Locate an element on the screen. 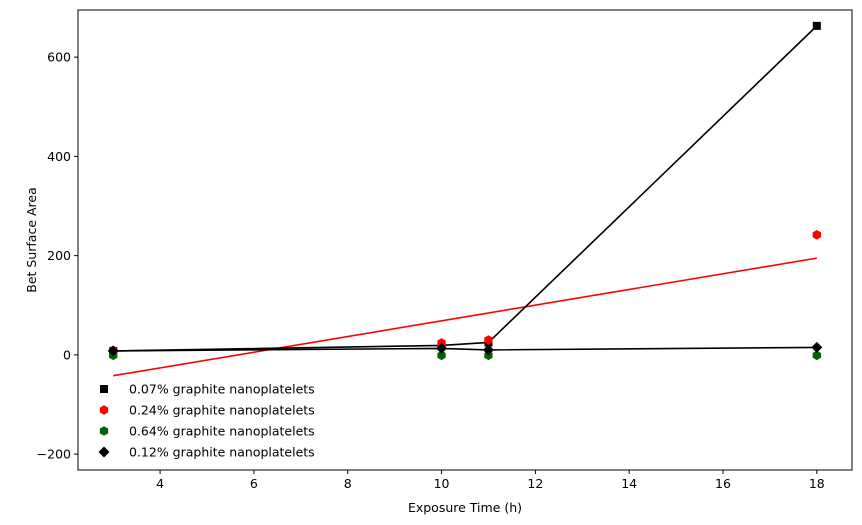 Image resolution: width=862 pixels, height=525 pixels. y-axis-ticks: −200 0 200 400 600 is located at coordinates (57, 256).